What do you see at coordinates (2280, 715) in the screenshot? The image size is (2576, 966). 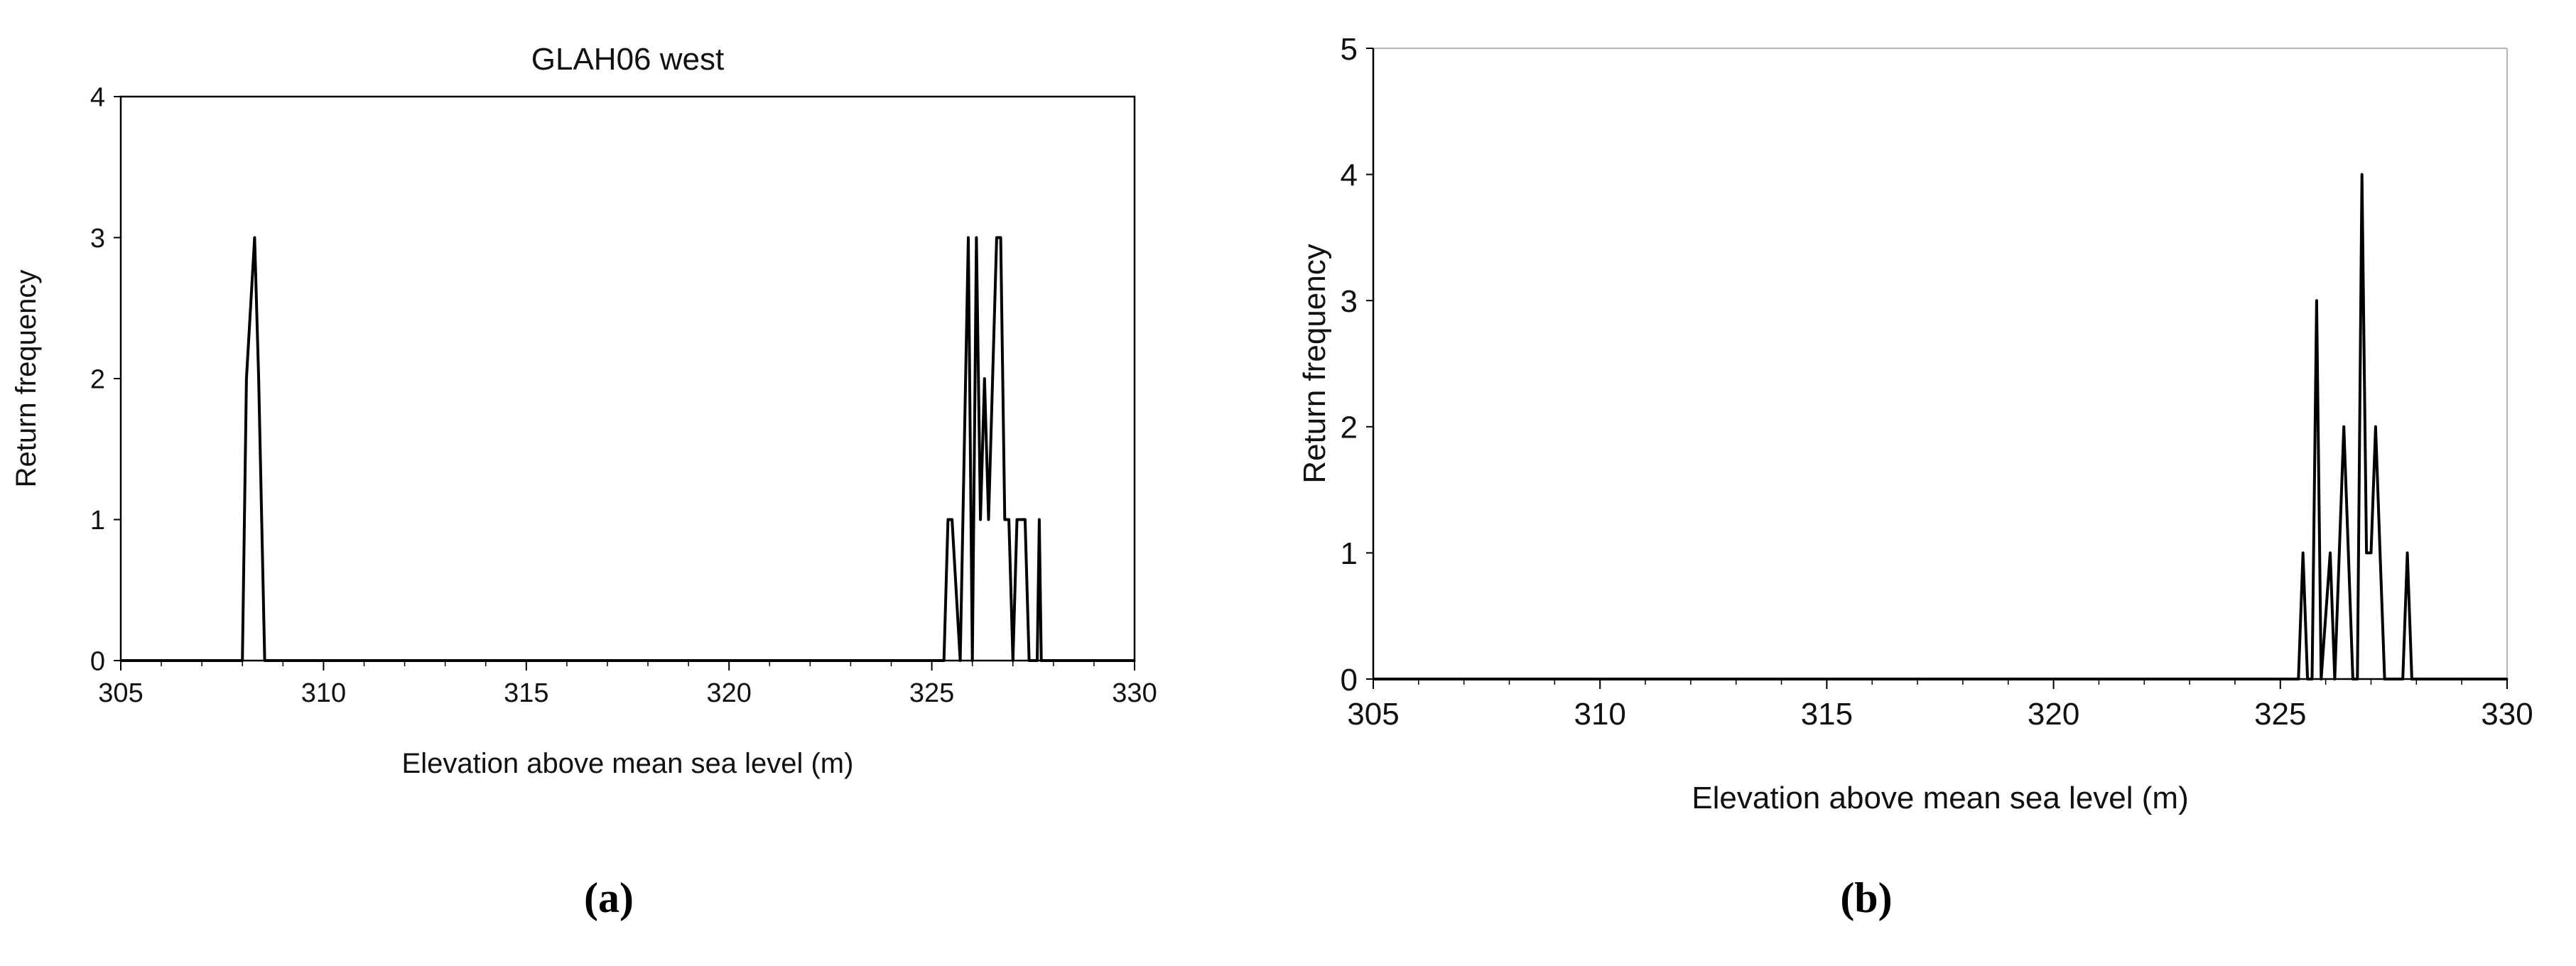 I see `chart-b-x-tick-label: 325` at bounding box center [2280, 715].